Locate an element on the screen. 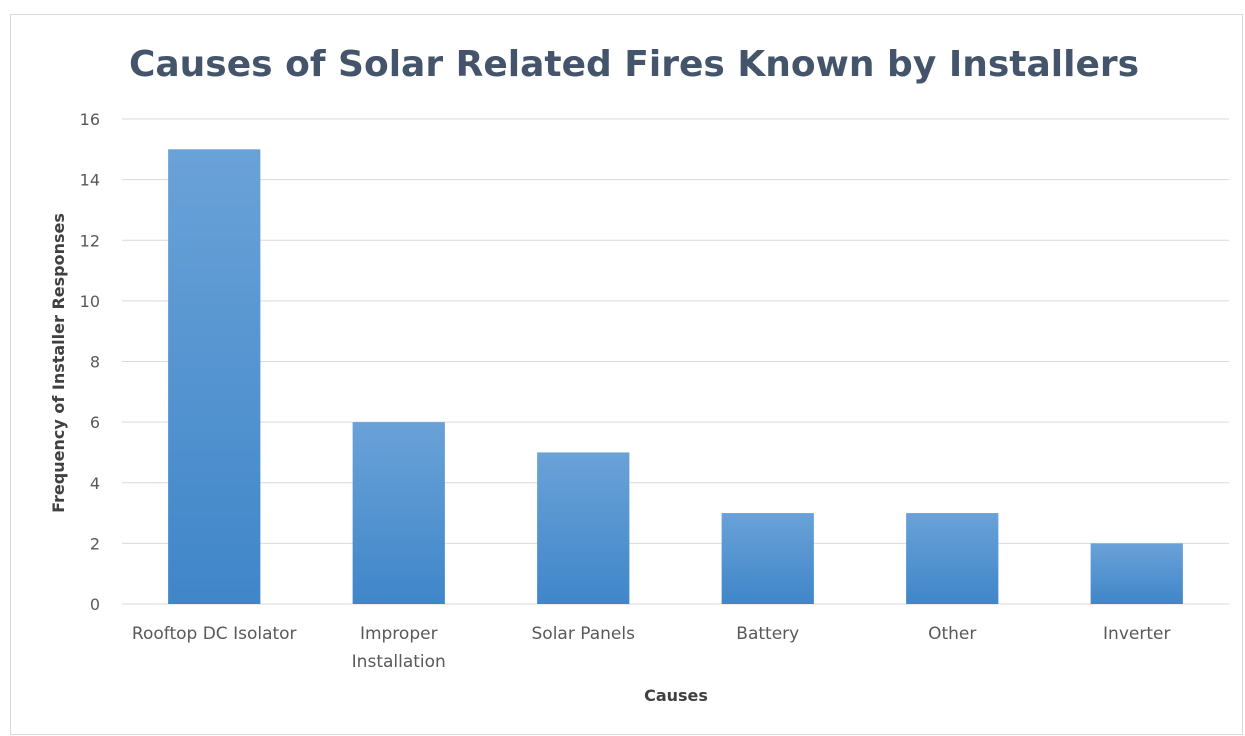 The height and width of the screenshot is (736, 1245). x-category-label-line: Rooftop DC Isolator is located at coordinates (214, 634).